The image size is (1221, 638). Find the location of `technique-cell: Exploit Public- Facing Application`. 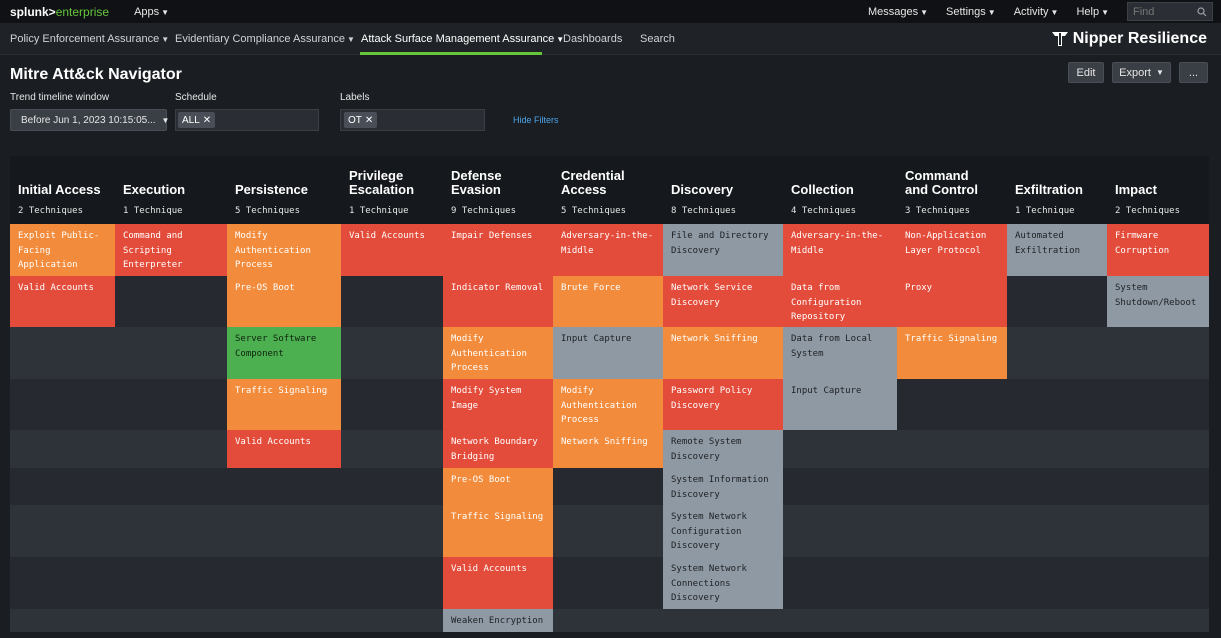

technique-cell: Exploit Public- Facing Application is located at coordinates (62, 250).